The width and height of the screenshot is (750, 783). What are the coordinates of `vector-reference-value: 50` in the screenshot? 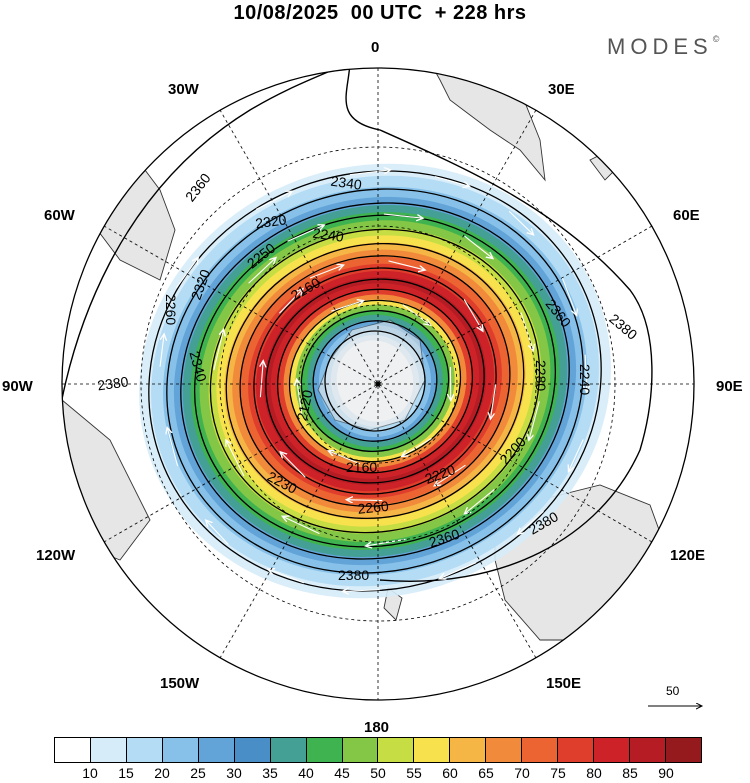 It's located at (673, 691).